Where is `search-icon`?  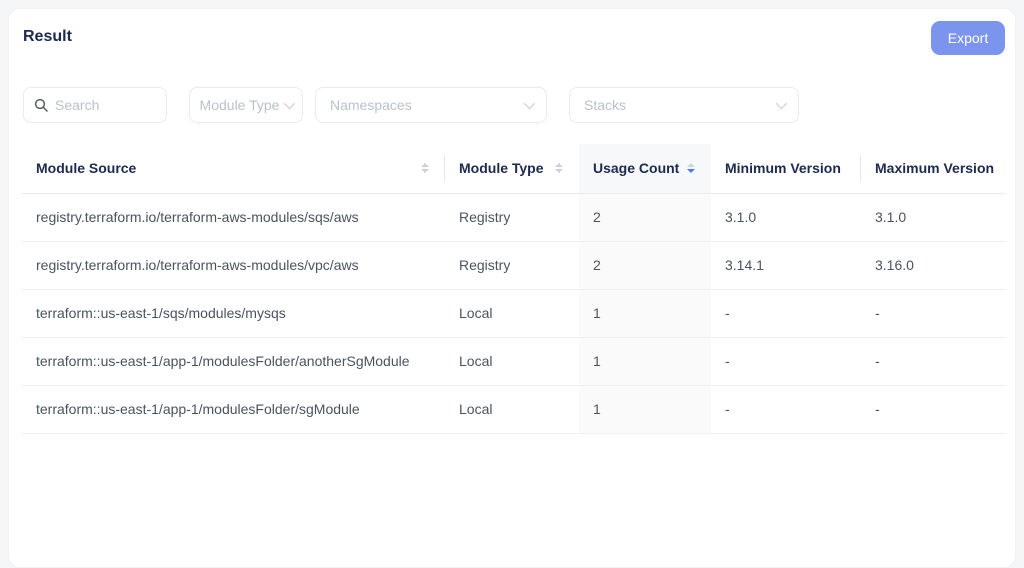 search-icon is located at coordinates (41, 105).